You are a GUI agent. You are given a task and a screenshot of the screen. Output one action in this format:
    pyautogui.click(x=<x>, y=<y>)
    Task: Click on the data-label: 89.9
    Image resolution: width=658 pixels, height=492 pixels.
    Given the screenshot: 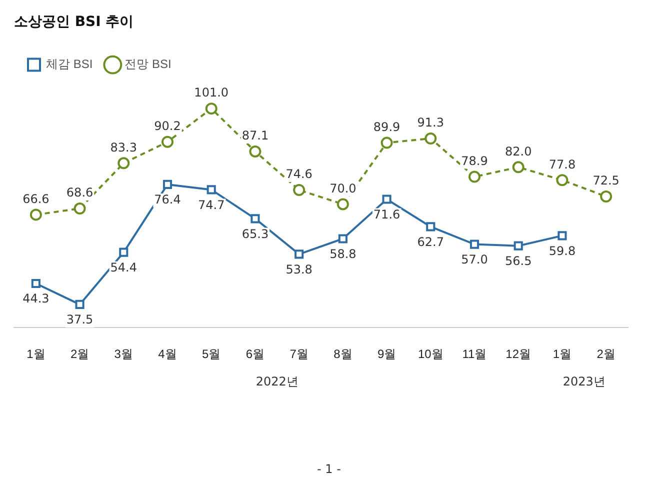 What is the action you would take?
    pyautogui.click(x=386, y=127)
    